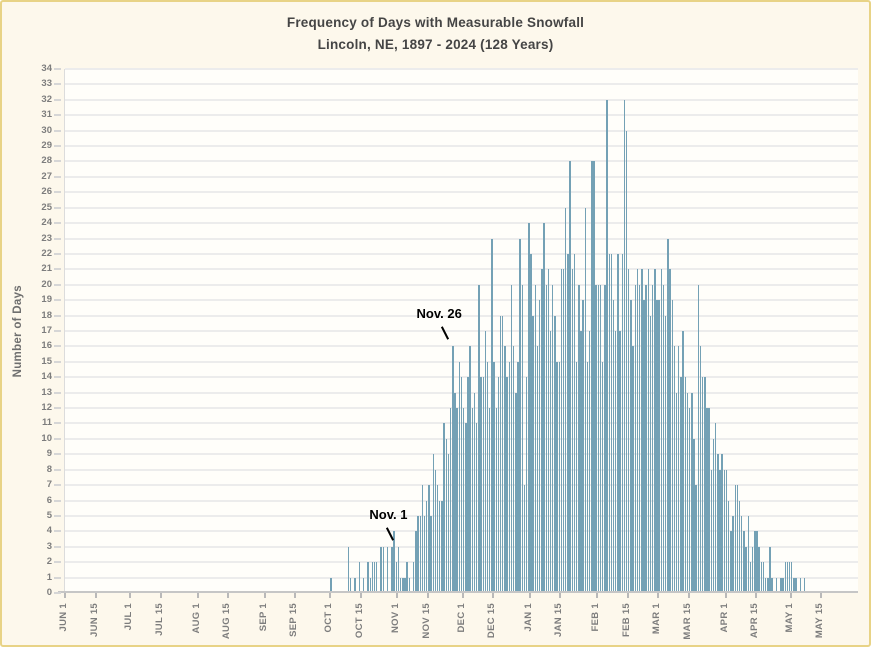  What do you see at coordinates (294, 620) in the screenshot?
I see `x-tick-label: SEP 15` at bounding box center [294, 620].